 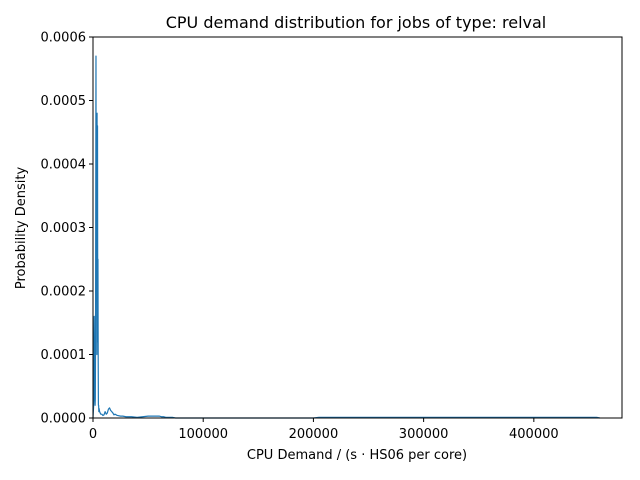 I want to click on x-tick-label: 200000, so click(x=314, y=434).